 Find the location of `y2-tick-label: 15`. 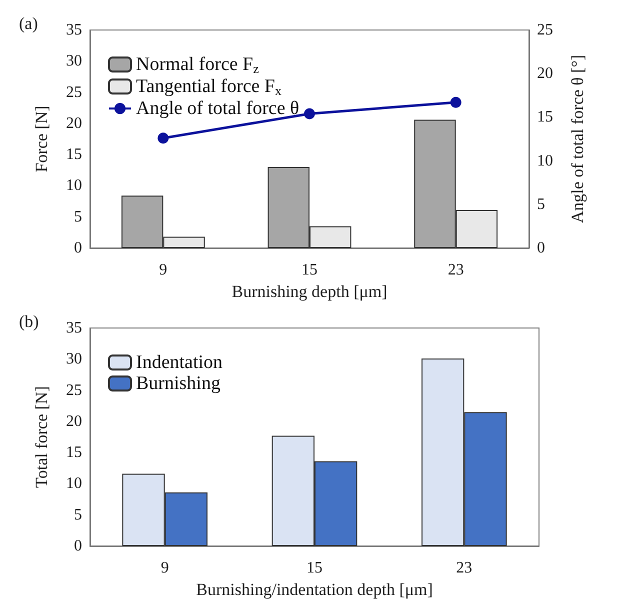

y2-tick-label: 15 is located at coordinates (545, 117).